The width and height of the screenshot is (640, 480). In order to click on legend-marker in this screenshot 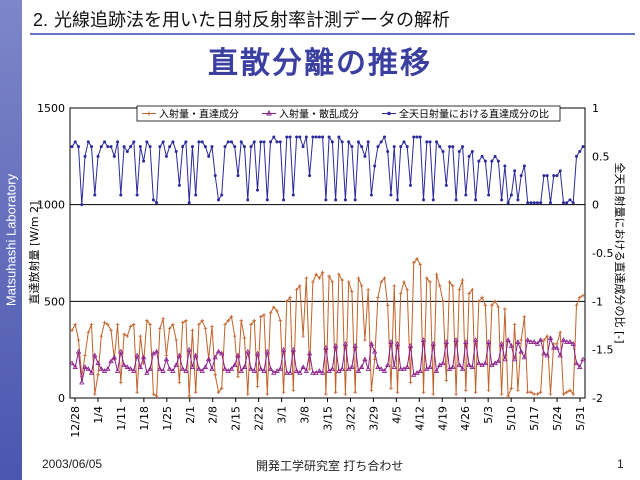, I will do `click(269, 112)`.